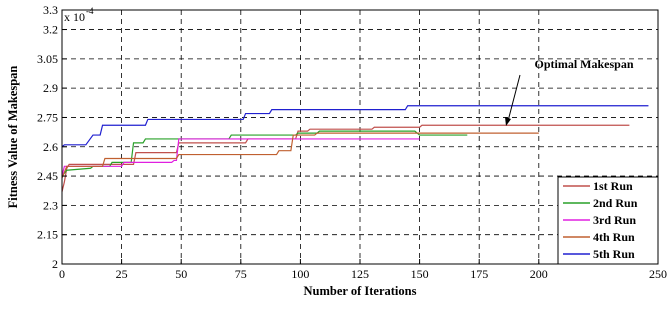  Describe the element at coordinates (74, 17) in the screenshot. I see `y-multiplier-label: x 10` at that location.